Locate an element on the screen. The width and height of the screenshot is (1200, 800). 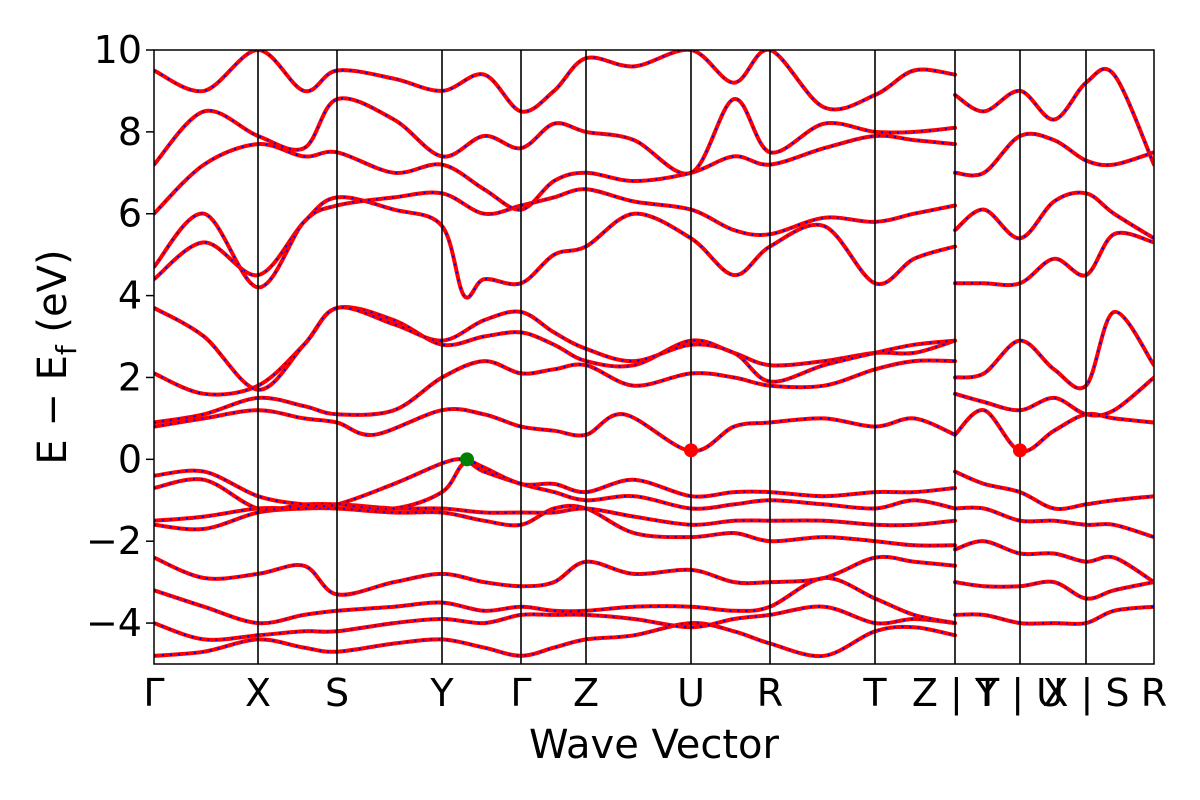
y-tick-label-0: 10 is located at coordinates (118, 50).